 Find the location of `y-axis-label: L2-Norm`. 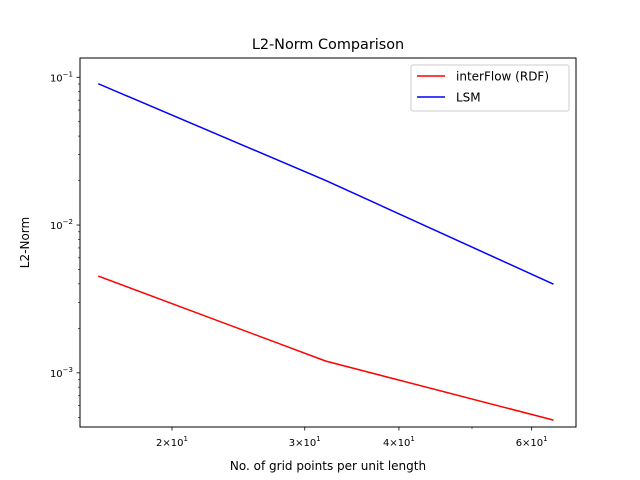

y-axis-label: L2-Norm is located at coordinates (25, 242).